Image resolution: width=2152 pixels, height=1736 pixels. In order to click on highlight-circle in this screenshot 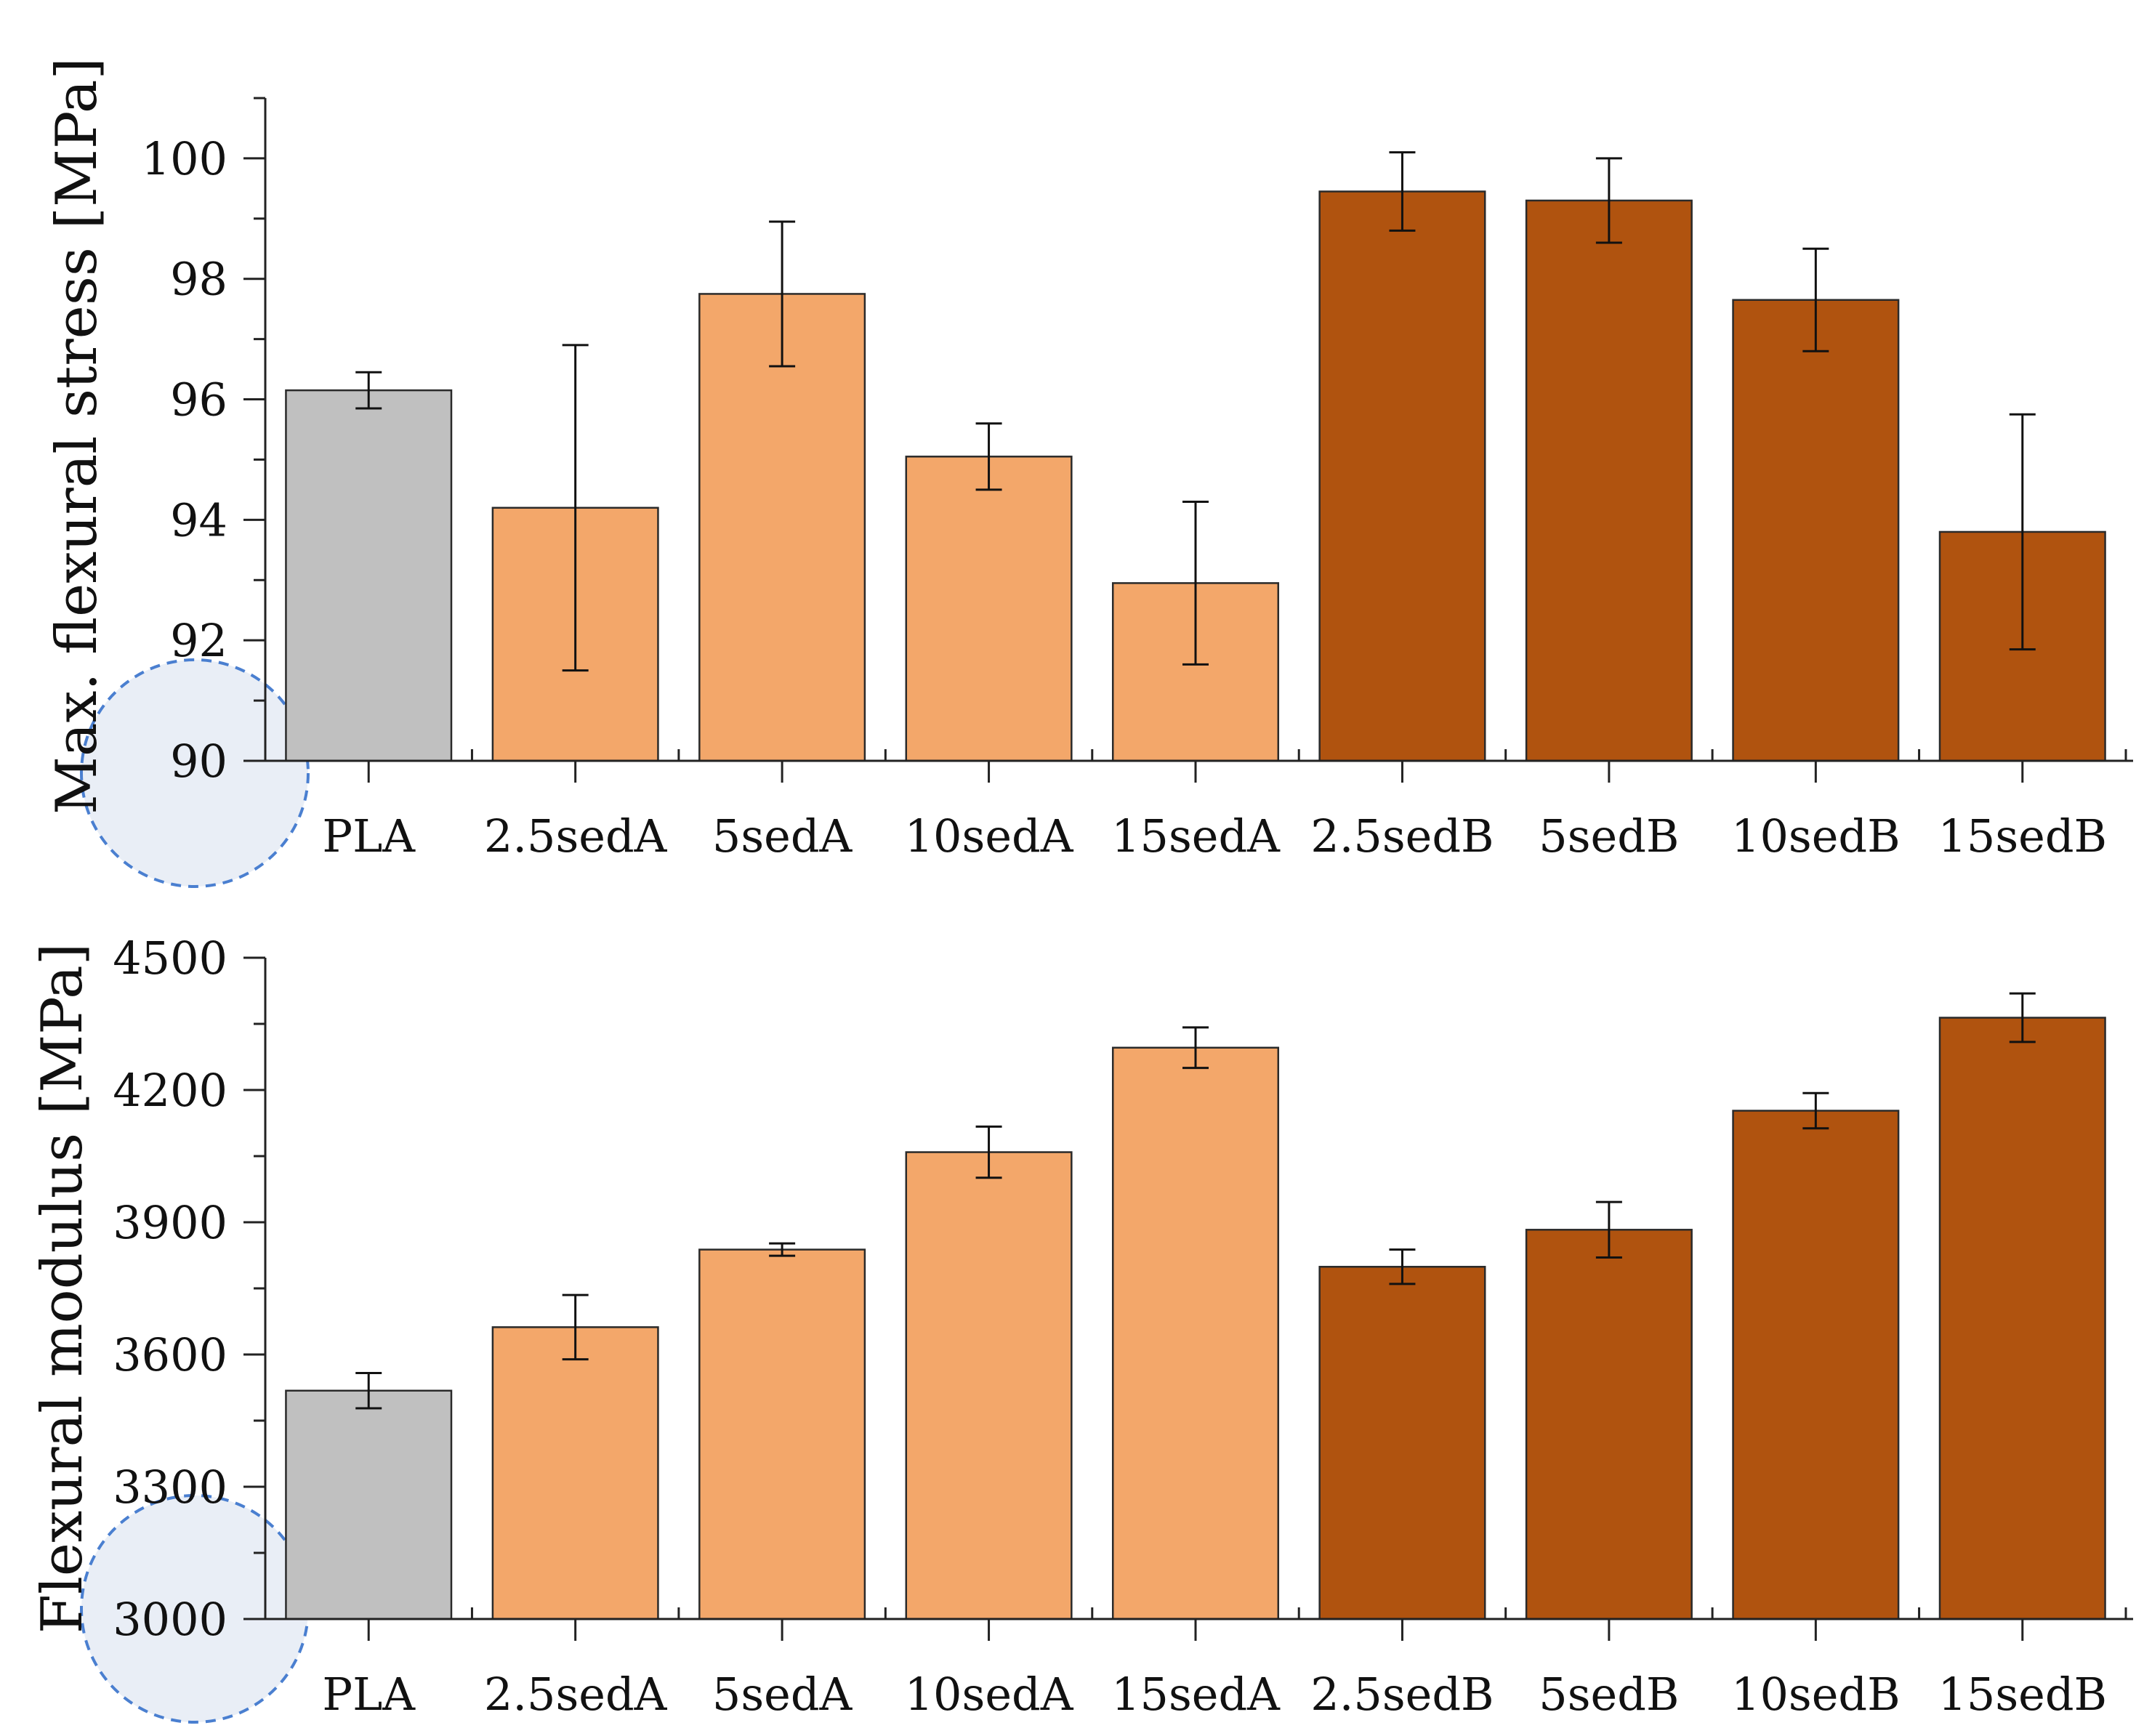, I will do `click(195, 773)`.